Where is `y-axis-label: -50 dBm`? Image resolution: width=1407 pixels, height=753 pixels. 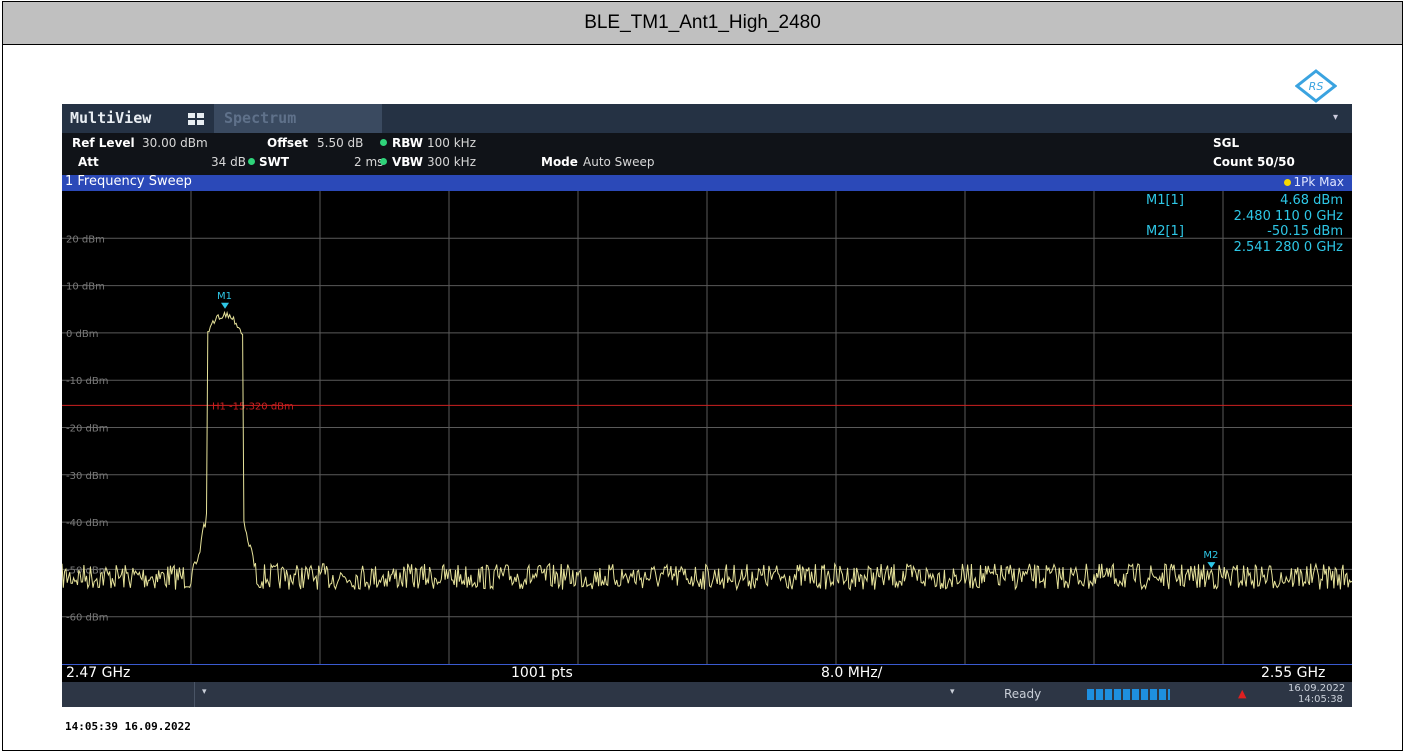 y-axis-label: -50 dBm is located at coordinates (87, 570).